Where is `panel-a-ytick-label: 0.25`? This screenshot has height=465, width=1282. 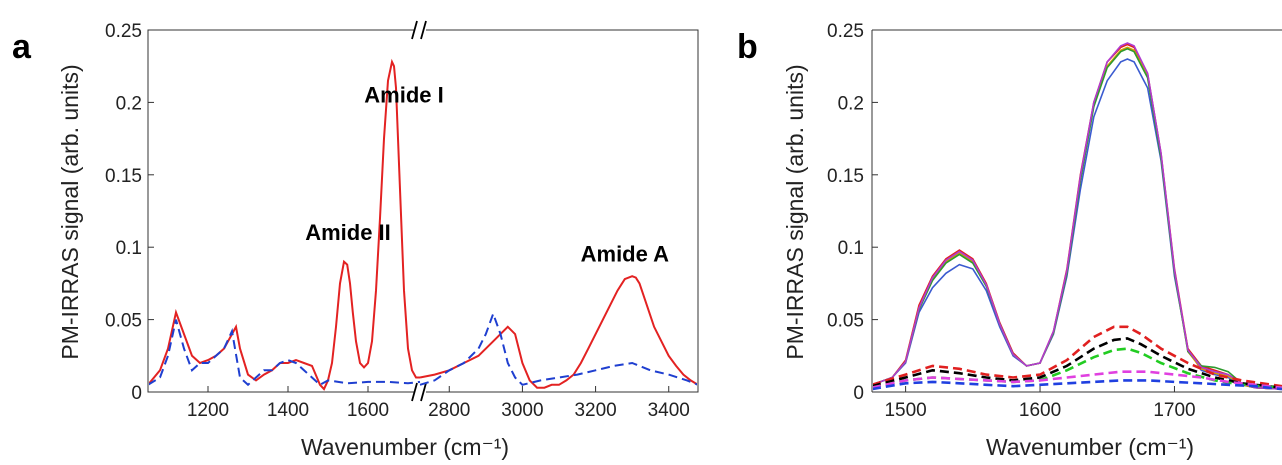 panel-a-ytick-label: 0.25 is located at coordinates (123, 31).